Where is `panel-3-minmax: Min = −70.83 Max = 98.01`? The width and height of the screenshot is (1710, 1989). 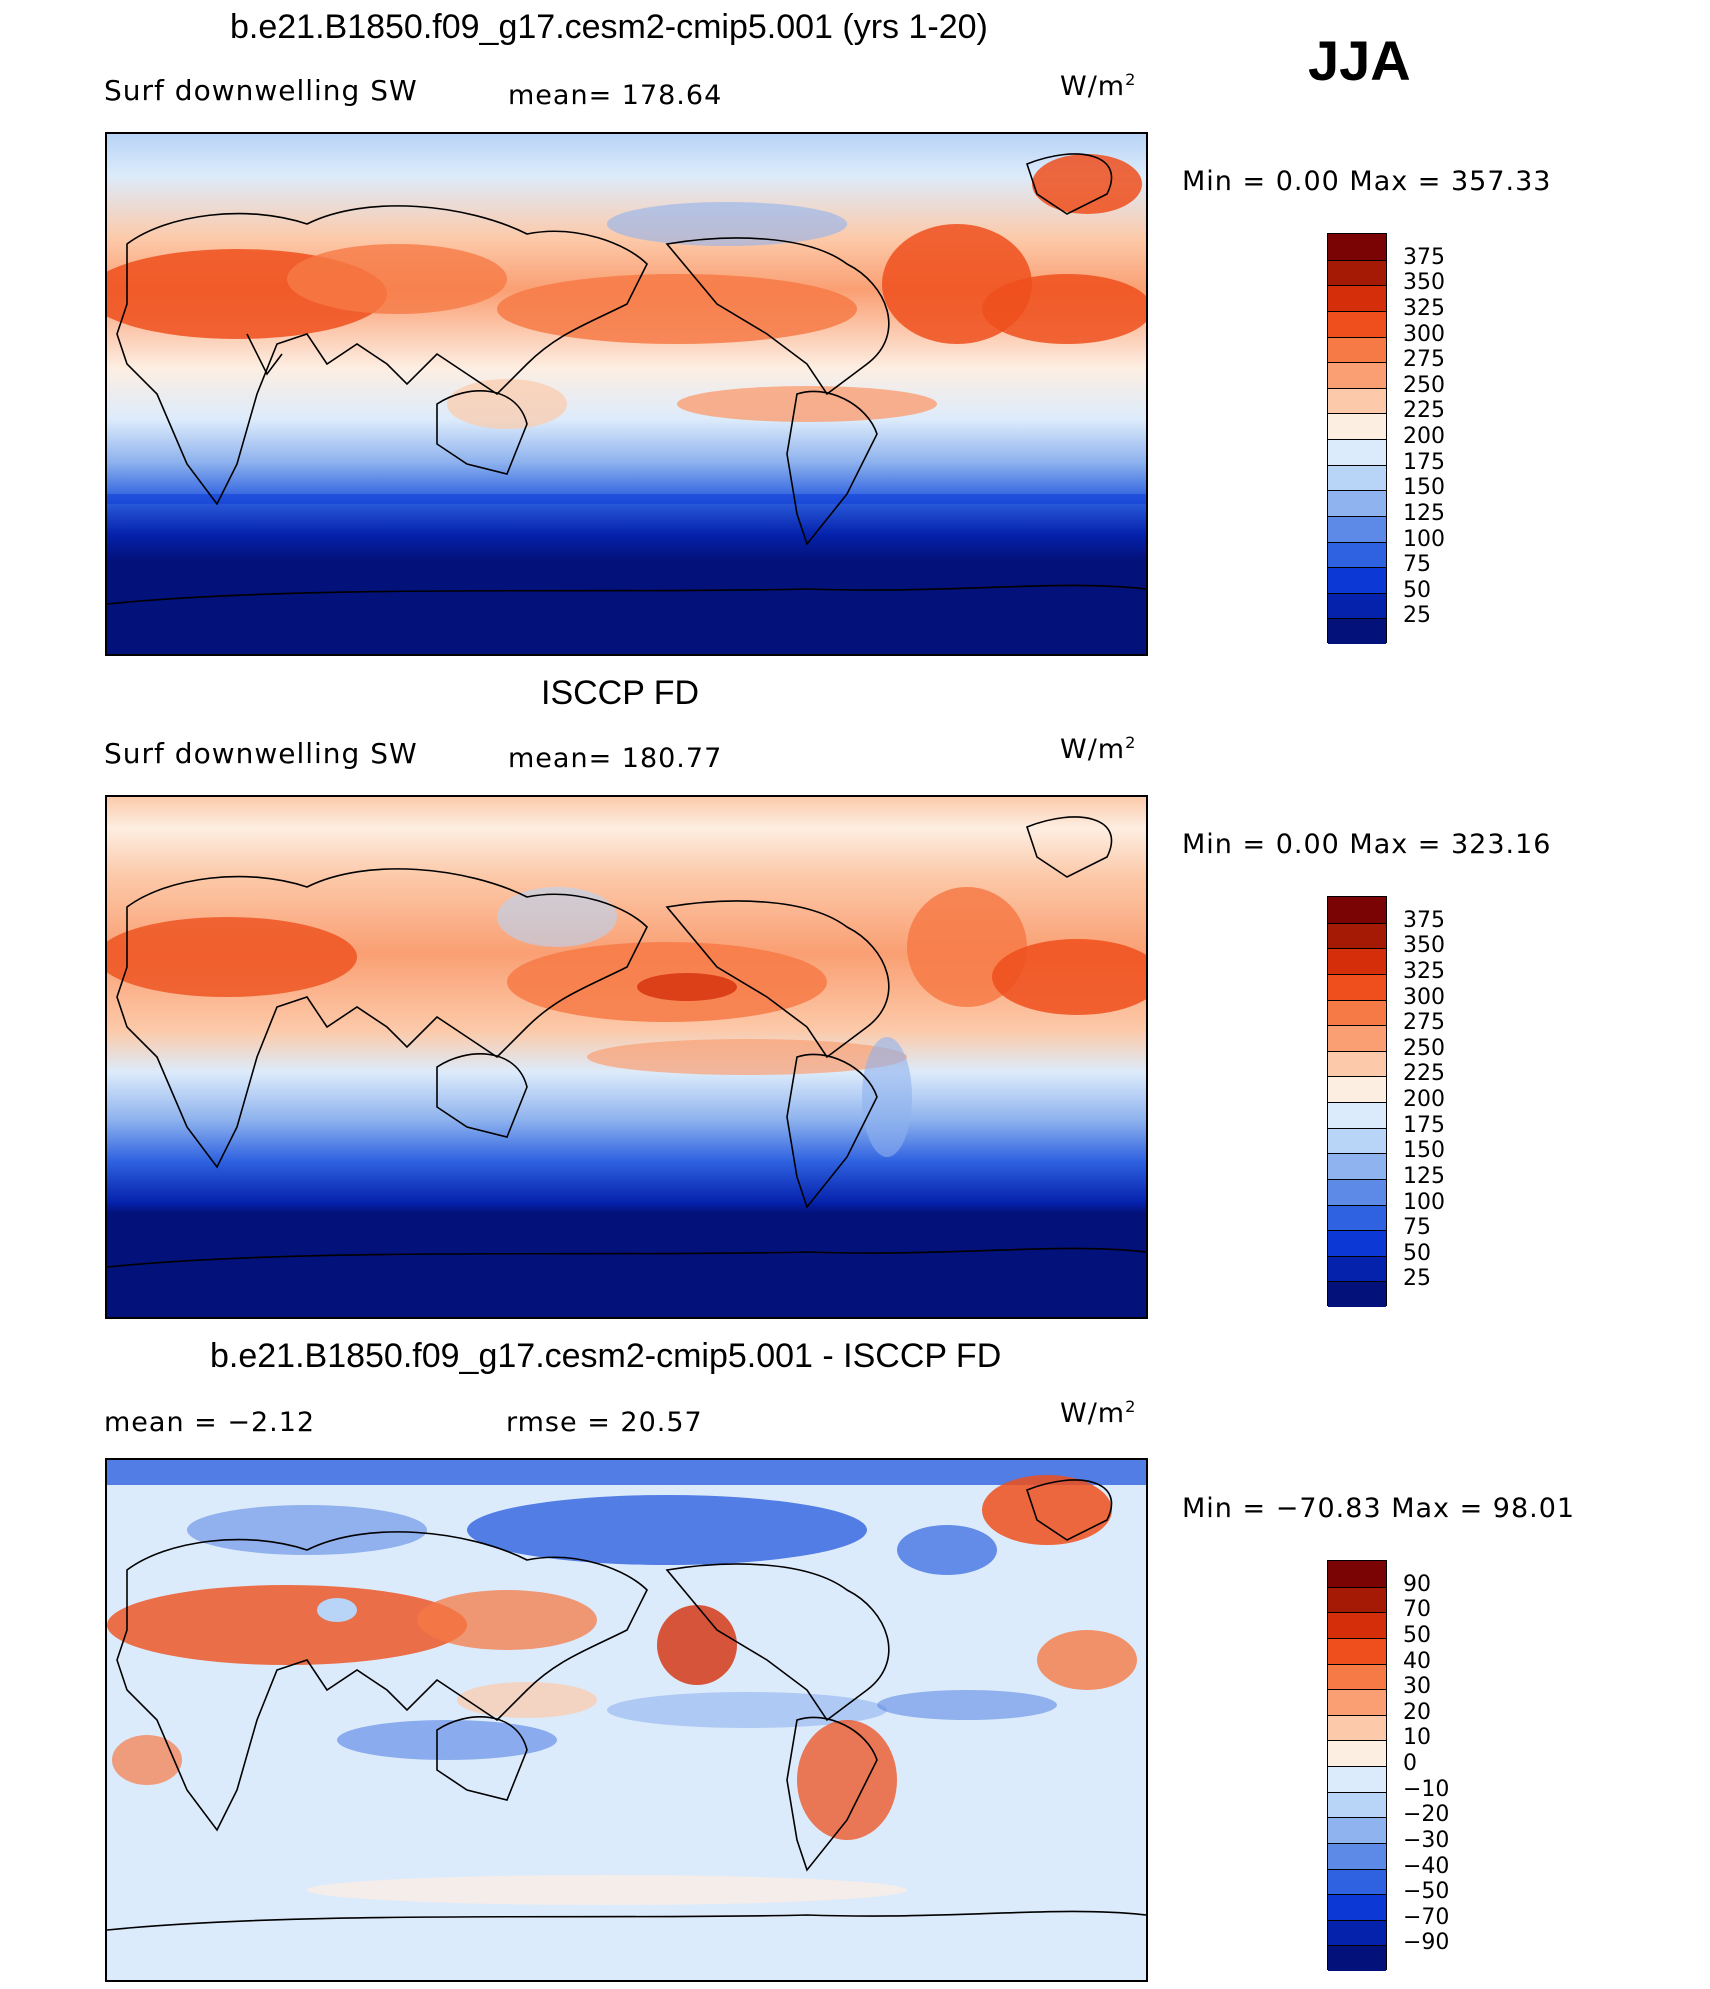
panel-3-minmax: Min = −70.83 Max = 98.01 is located at coordinates (1379, 1508).